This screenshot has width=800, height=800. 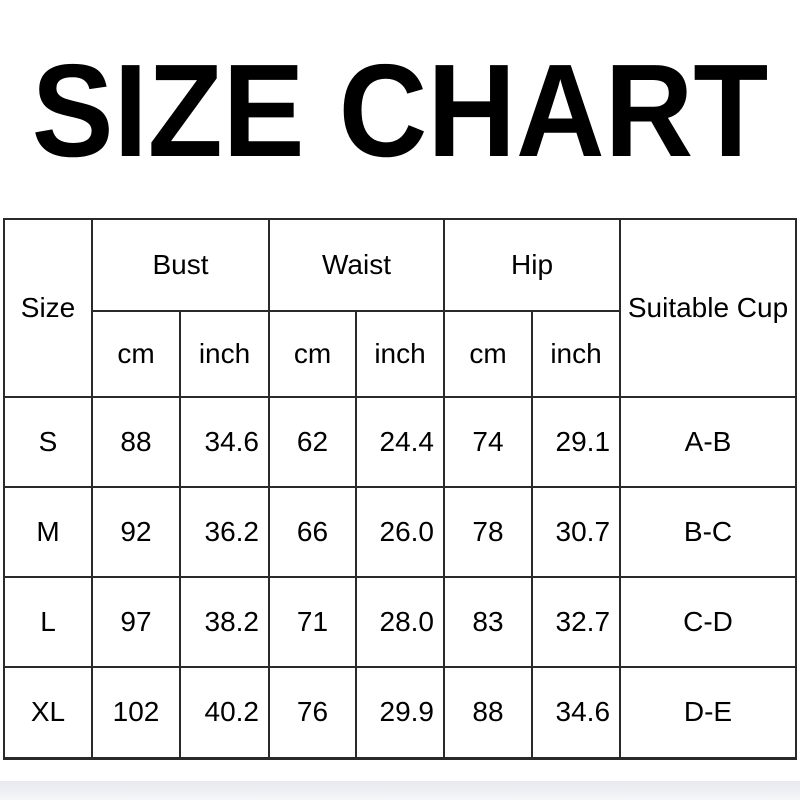 What do you see at coordinates (576, 712) in the screenshot?
I see `hip-inch-cell: 34.6` at bounding box center [576, 712].